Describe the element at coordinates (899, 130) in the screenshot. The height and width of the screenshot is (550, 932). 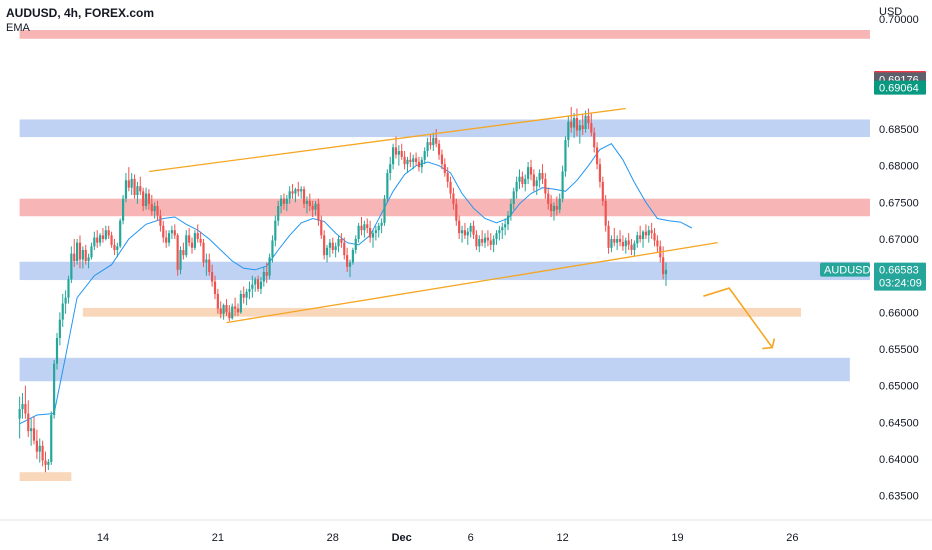
I see `price-tick-label: 0.68500` at that location.